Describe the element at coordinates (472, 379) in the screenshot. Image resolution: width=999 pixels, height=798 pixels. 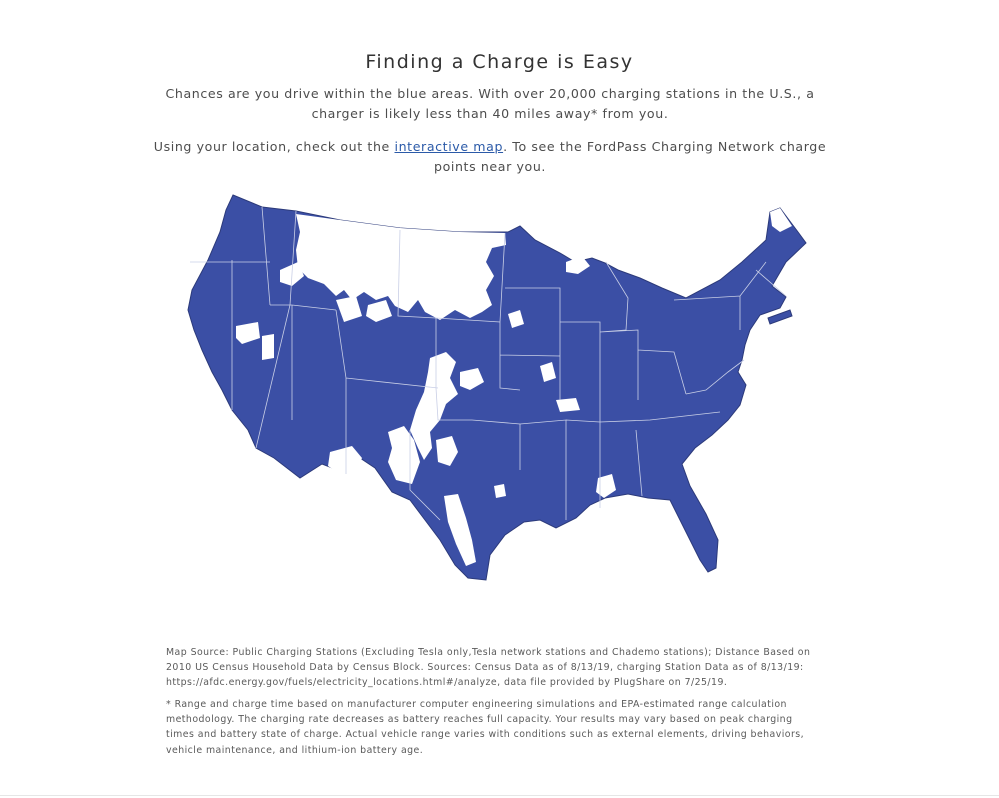
I see `gap-kansas` at that location.